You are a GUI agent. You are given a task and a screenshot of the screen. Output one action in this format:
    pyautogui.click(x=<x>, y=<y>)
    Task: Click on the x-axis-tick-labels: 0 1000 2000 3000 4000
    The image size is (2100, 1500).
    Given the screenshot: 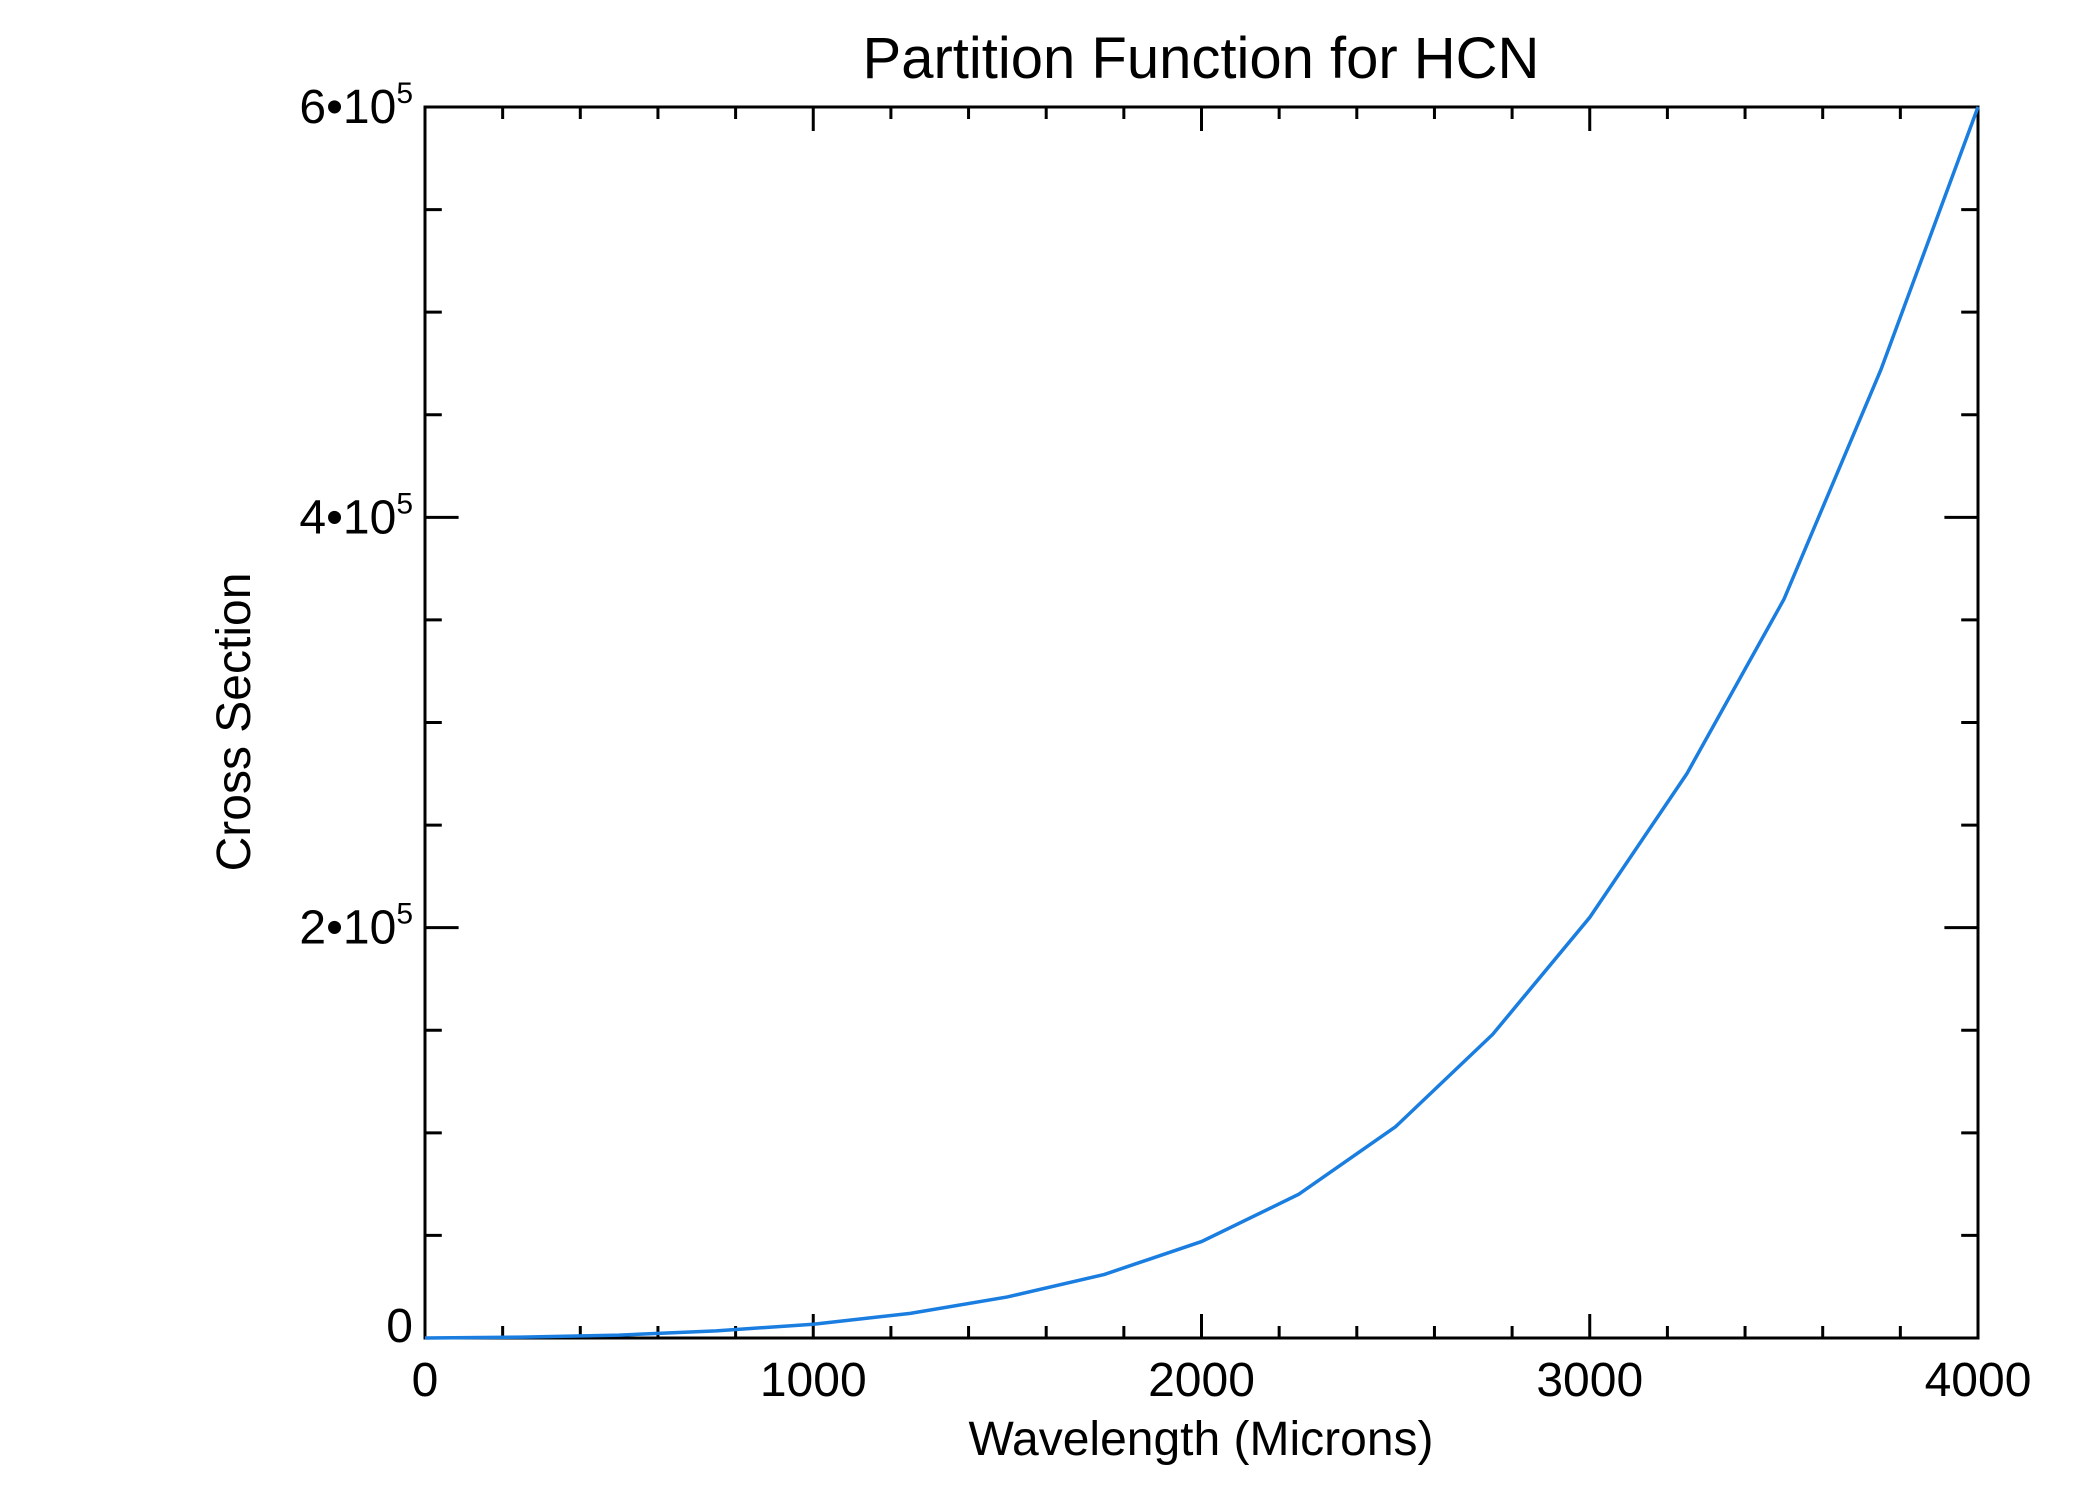 What is the action you would take?
    pyautogui.click(x=1222, y=1380)
    